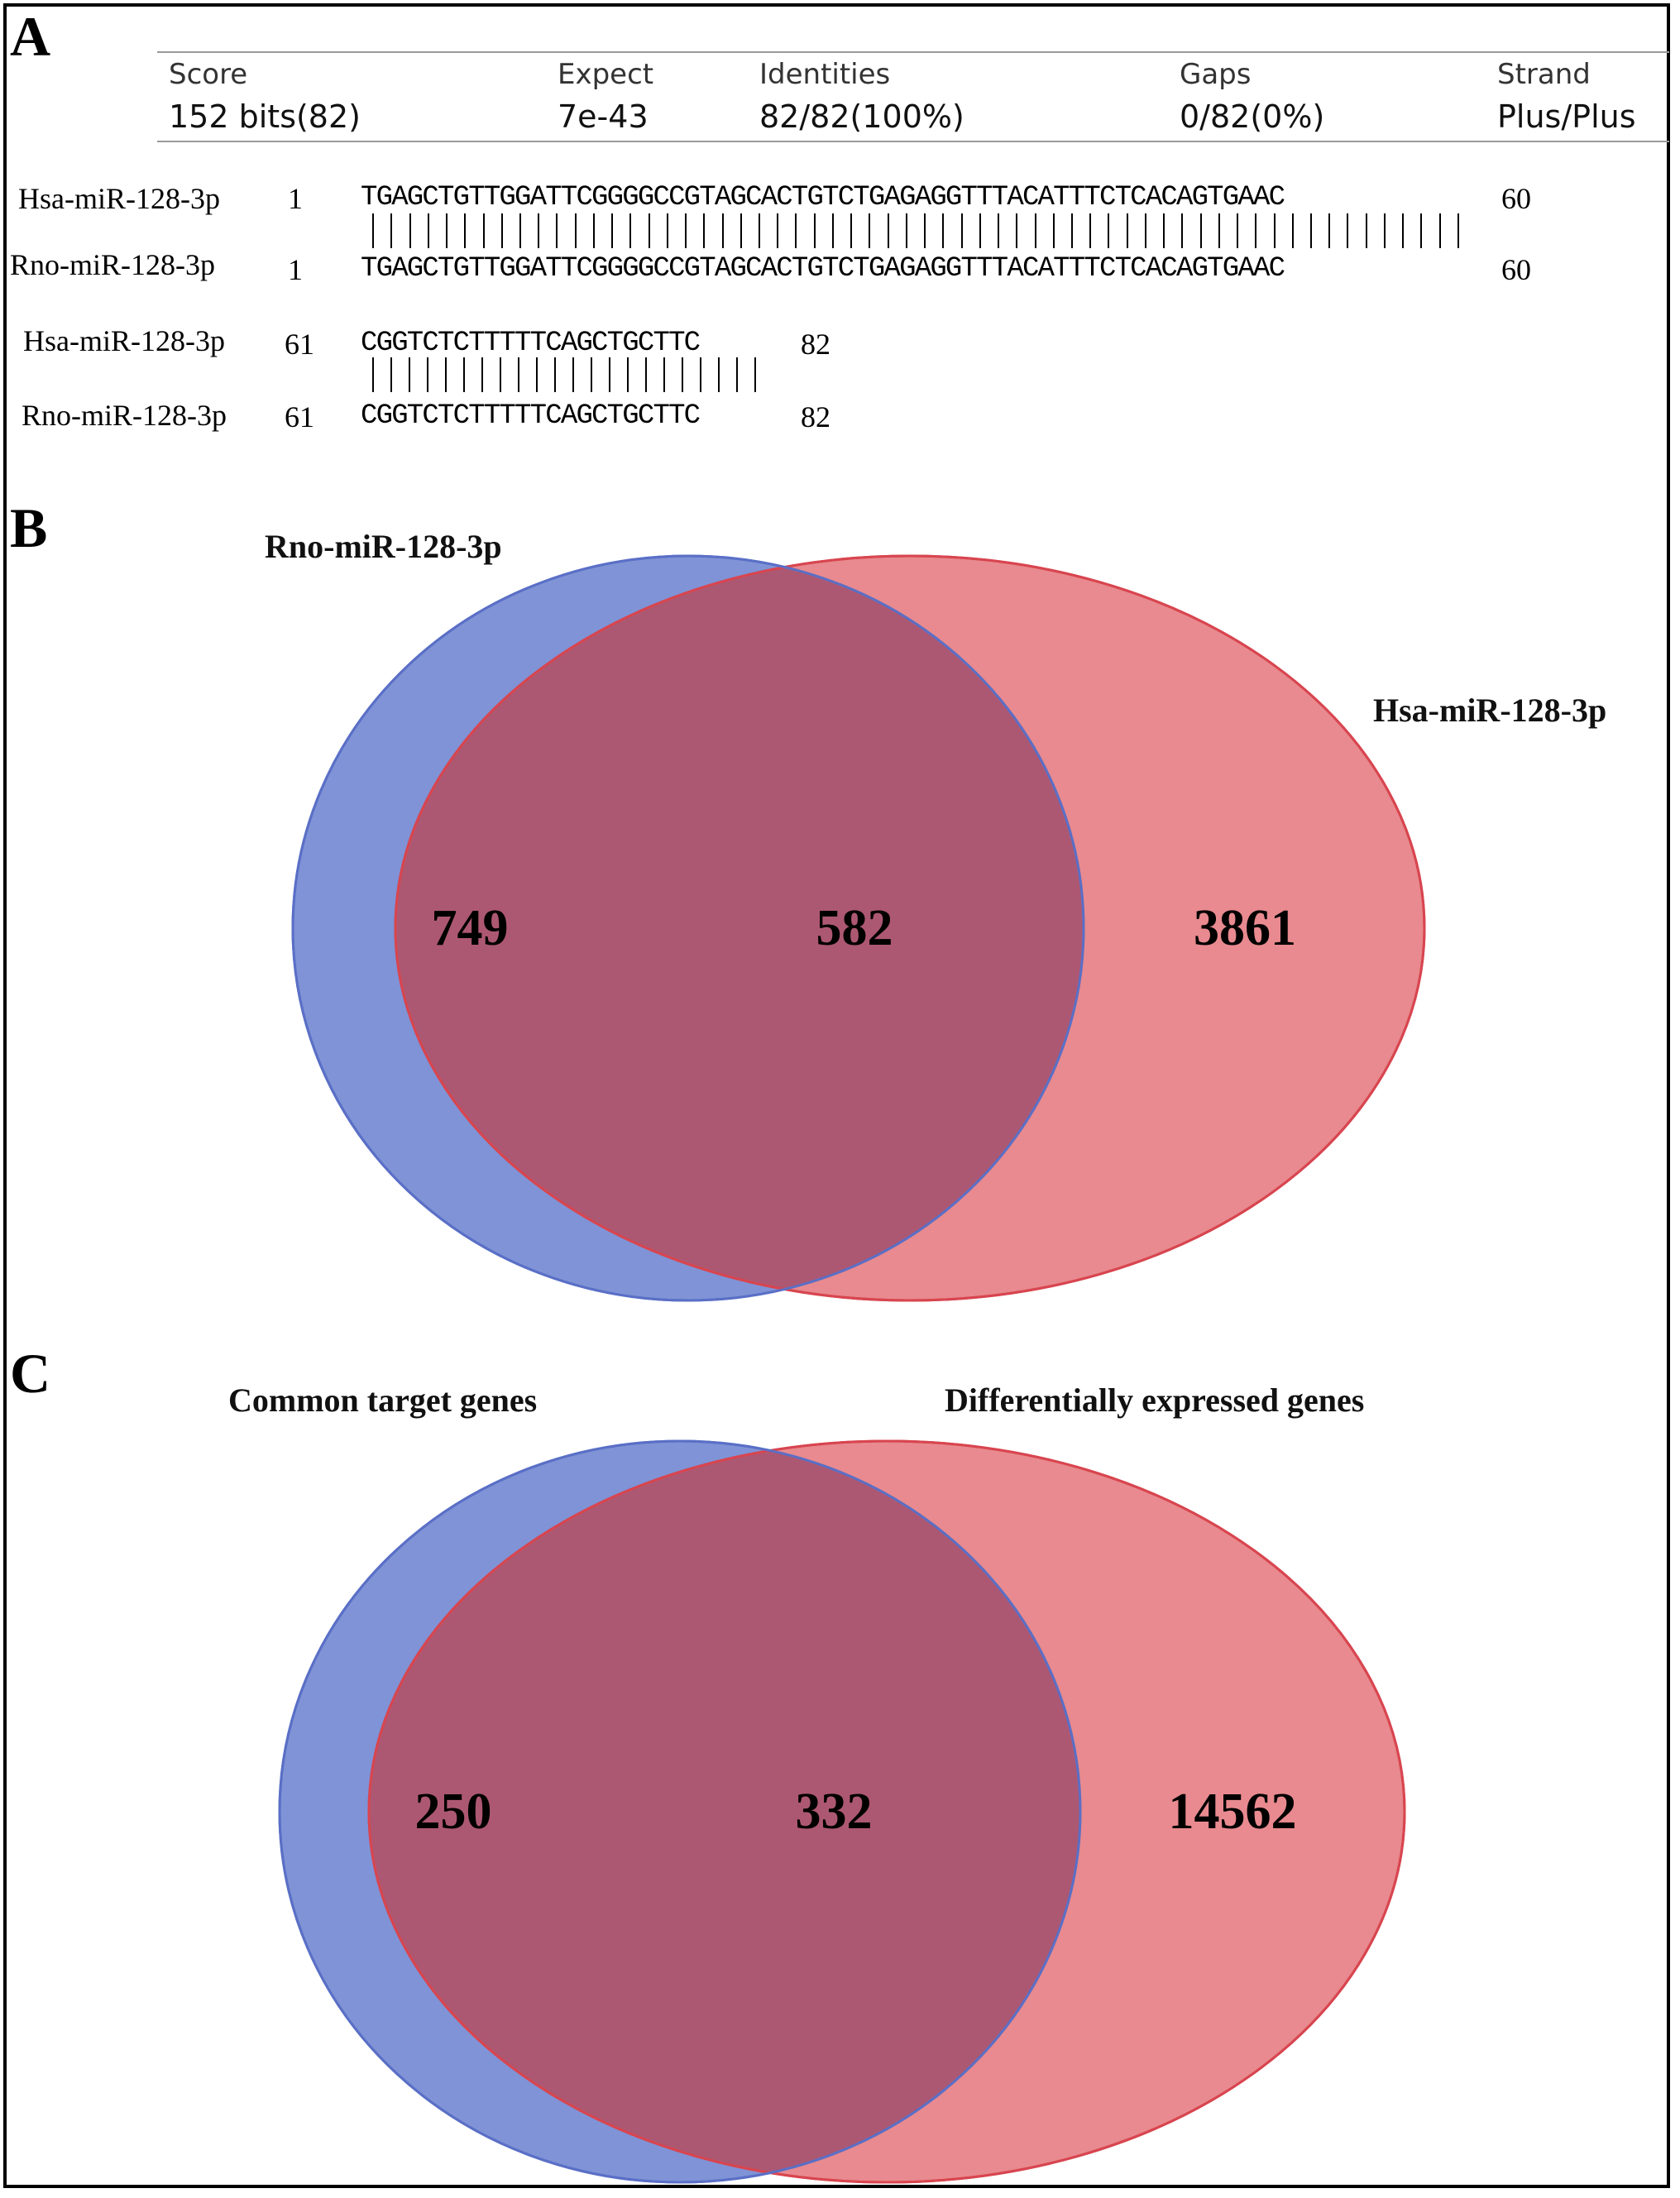  Describe the element at coordinates (299, 416) in the screenshot. I see `subject-start: 61` at that location.